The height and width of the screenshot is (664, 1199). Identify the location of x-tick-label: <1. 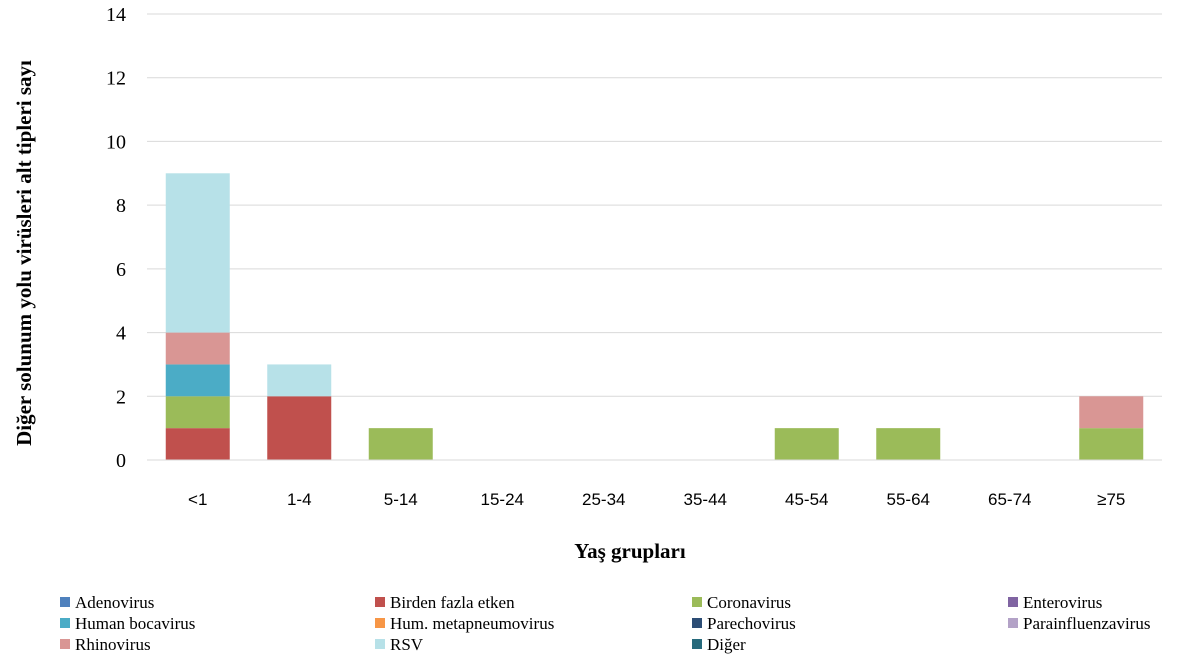
(197, 499).